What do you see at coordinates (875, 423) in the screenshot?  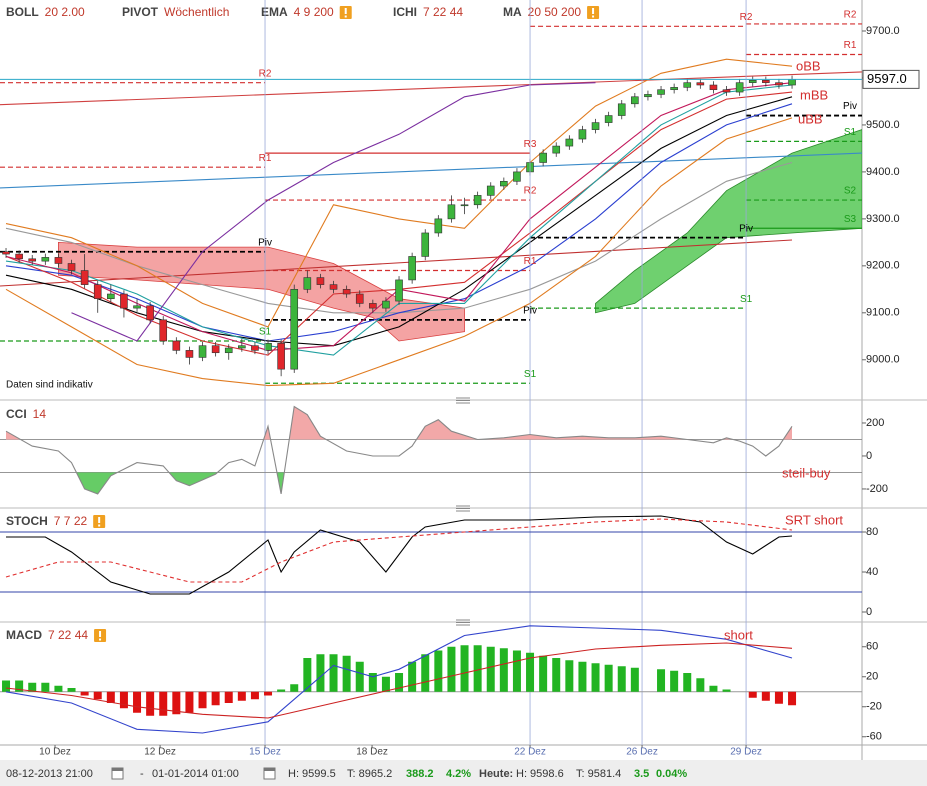 I see `y-tick-label: 200` at bounding box center [875, 423].